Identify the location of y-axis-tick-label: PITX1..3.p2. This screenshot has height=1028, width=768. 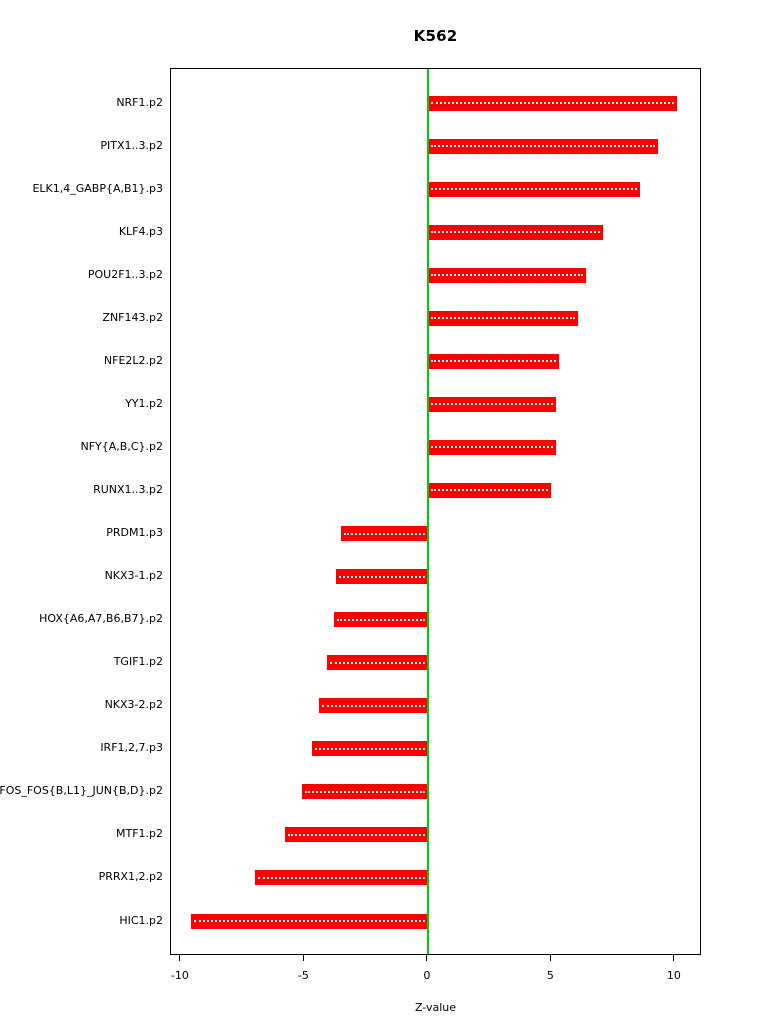
(131, 145).